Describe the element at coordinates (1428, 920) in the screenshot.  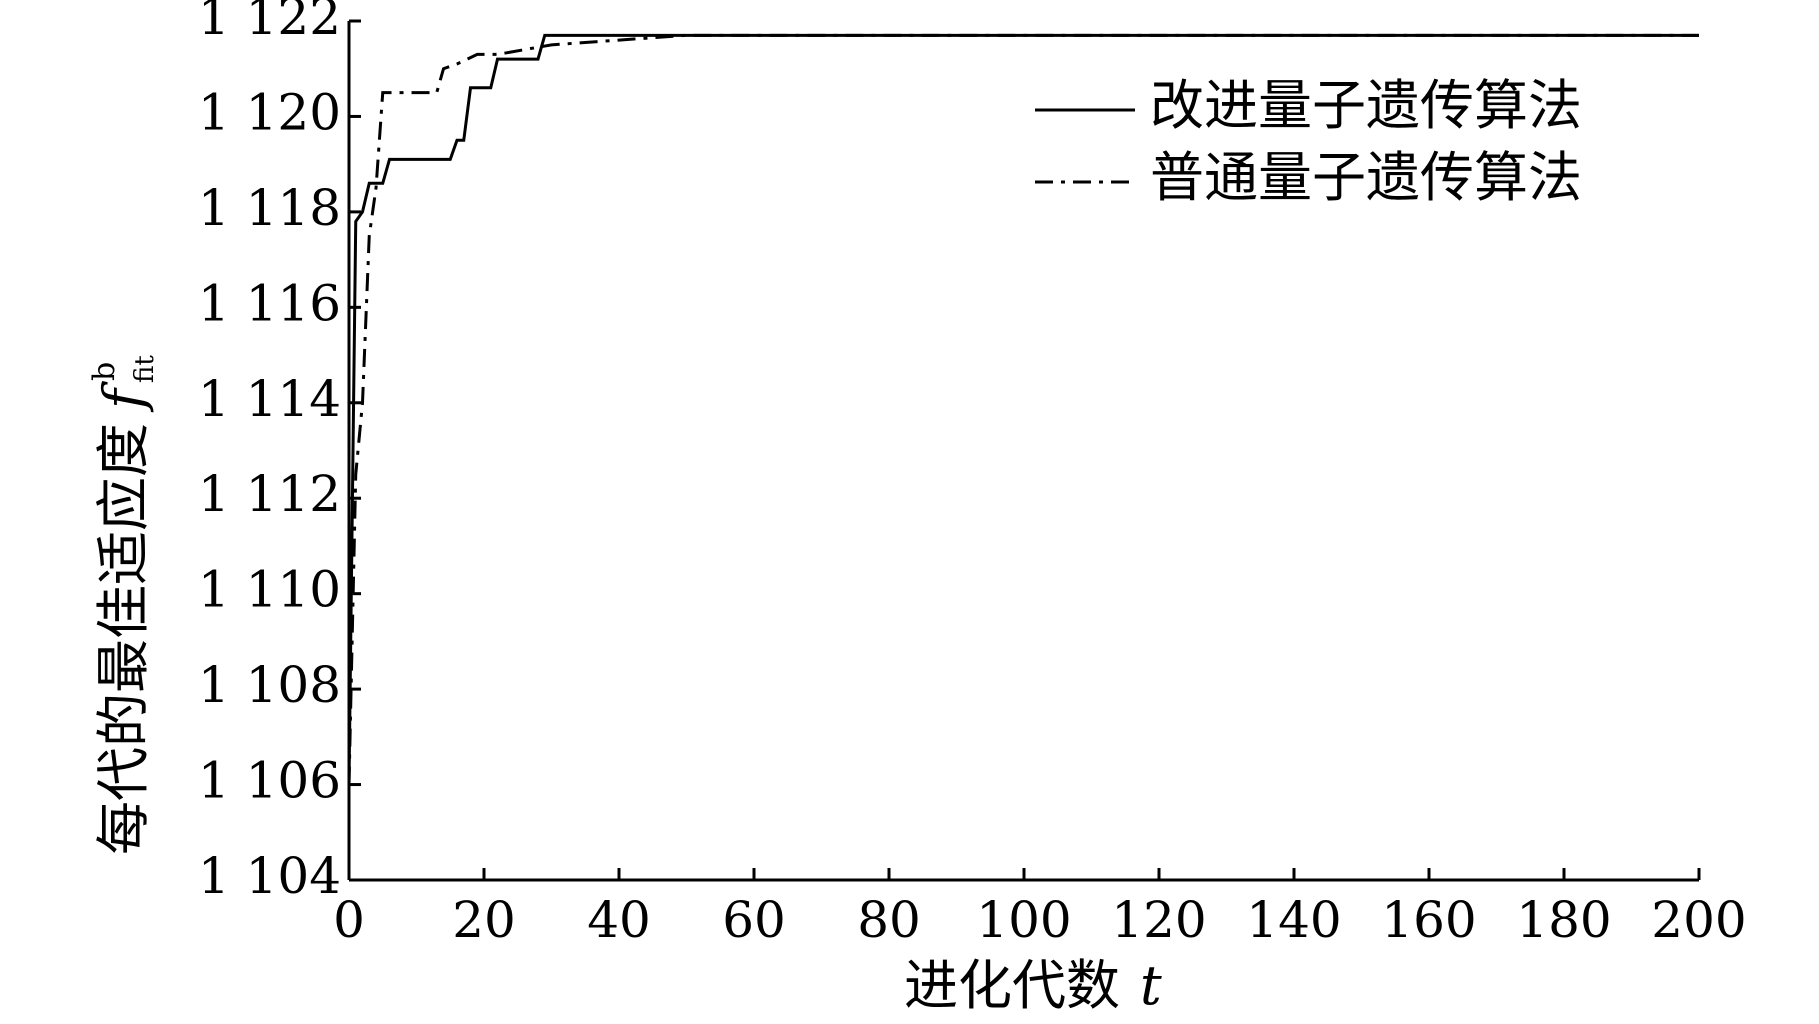
I see `x-tick-label: 160` at that location.